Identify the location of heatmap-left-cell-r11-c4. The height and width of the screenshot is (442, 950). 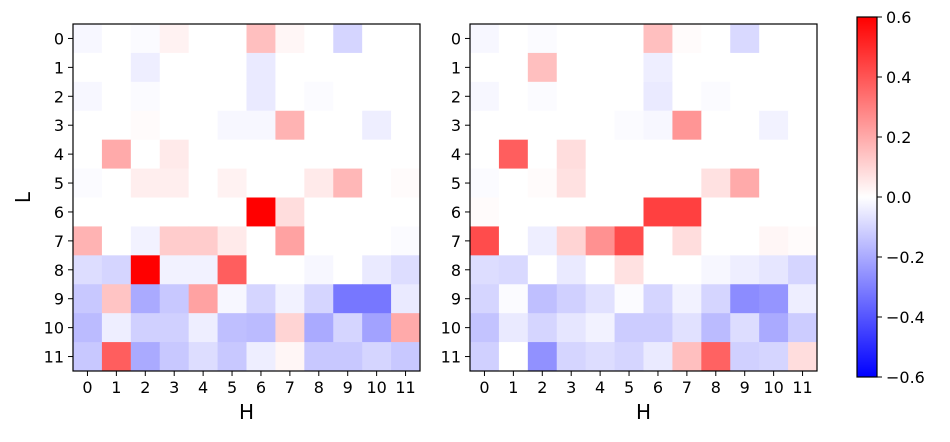
(203, 357).